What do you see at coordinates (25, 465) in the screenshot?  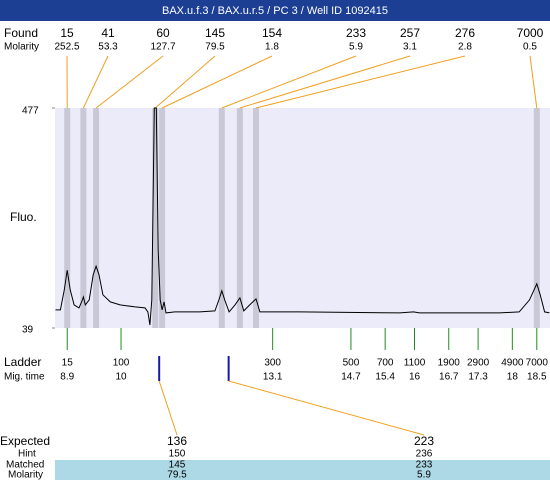 I see `matched-label: Matched` at bounding box center [25, 465].